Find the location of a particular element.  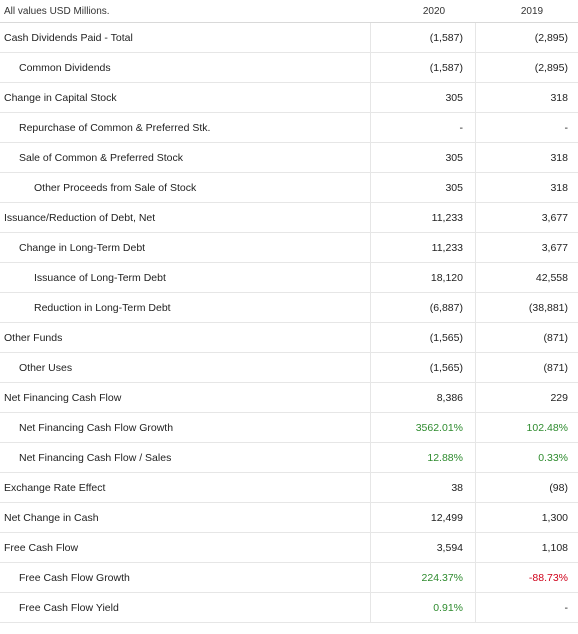

value-2020: 0.91% is located at coordinates (422, 607).